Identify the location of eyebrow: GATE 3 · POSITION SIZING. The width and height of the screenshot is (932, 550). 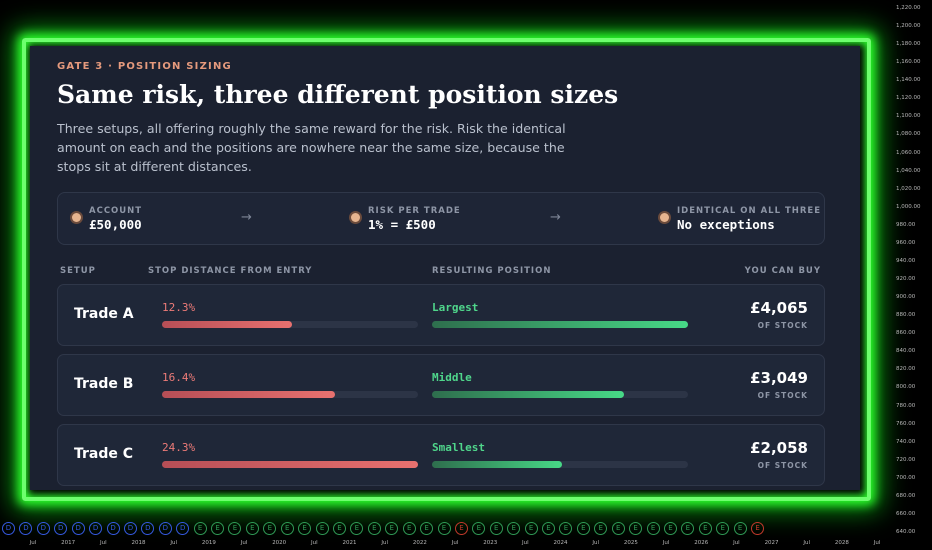
(144, 66).